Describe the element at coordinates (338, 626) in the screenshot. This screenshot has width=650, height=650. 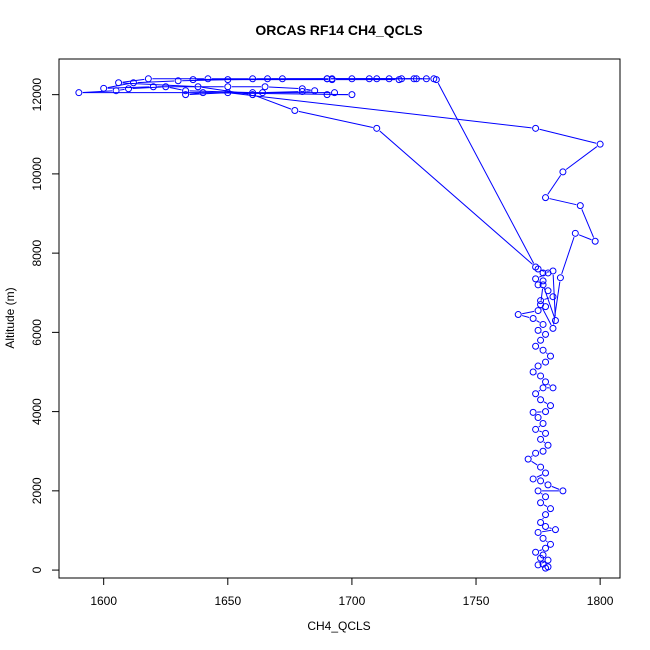
I see `x-axis-label: CH4_QCLS` at that location.